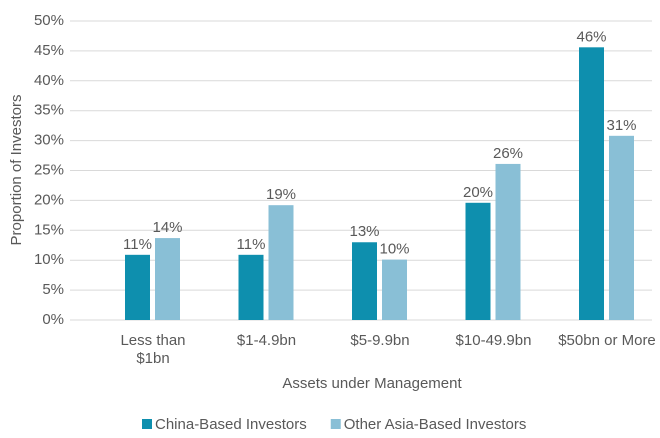 This screenshot has width=660, height=438. What do you see at coordinates (49, 20) in the screenshot?
I see `y-tick-label: 50%` at bounding box center [49, 20].